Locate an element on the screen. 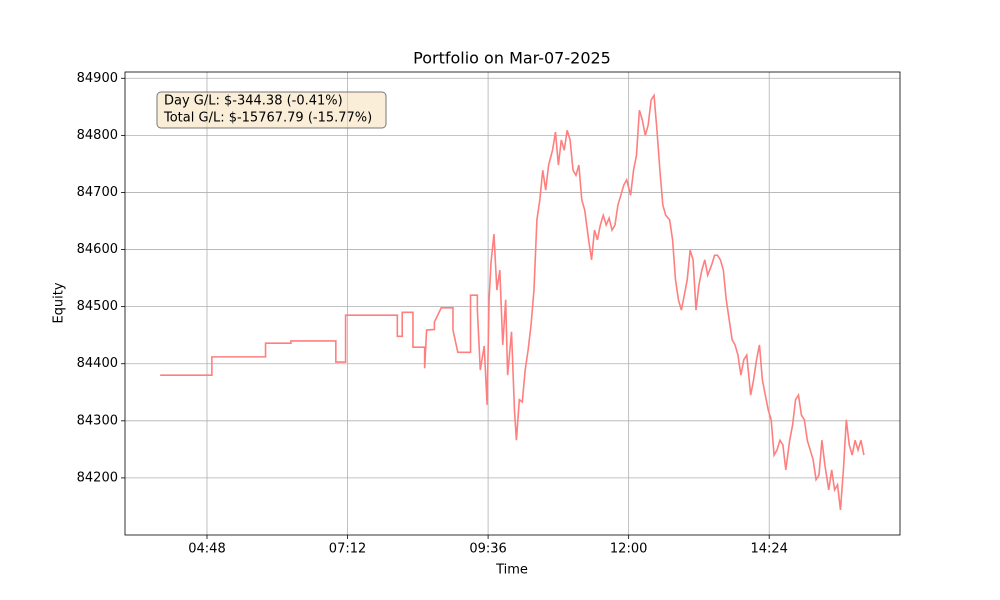 Image resolution: width=1000 pixels, height=600 pixels. annotation-text: Day G/L: $-344.38 (-0.41%) is located at coordinates (253, 101).